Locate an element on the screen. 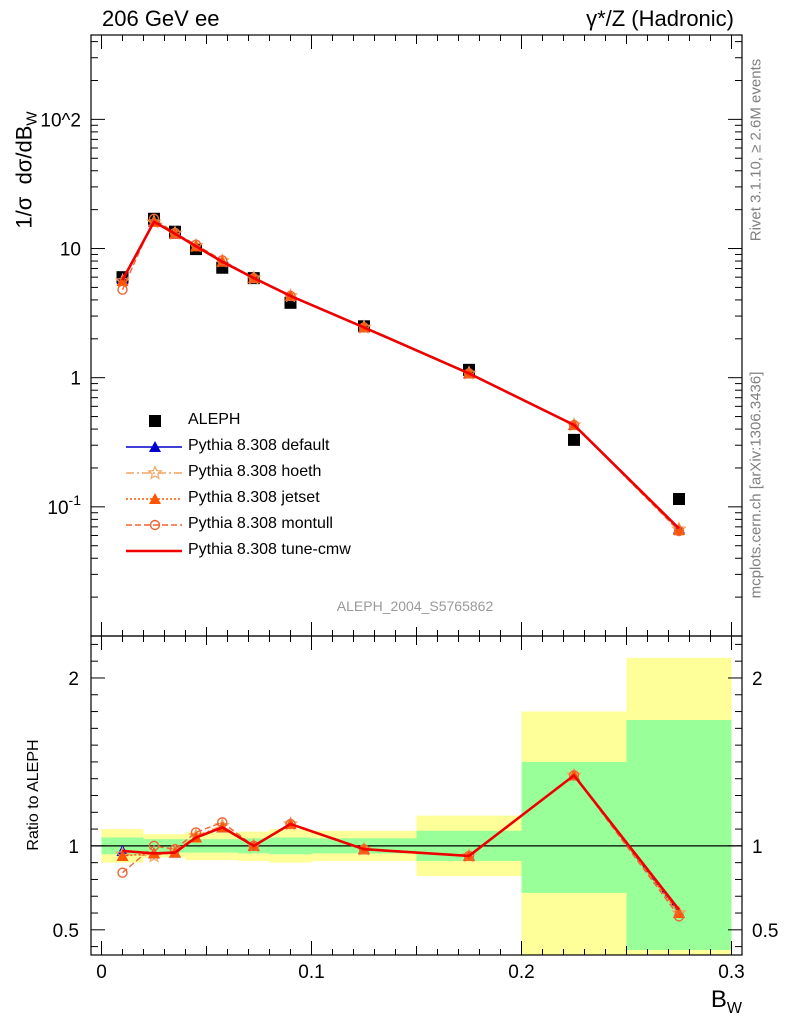 Image resolution: width=786 pixels, height=1024 pixels. ratio-y-tick-label-right: 2 is located at coordinates (757, 679).